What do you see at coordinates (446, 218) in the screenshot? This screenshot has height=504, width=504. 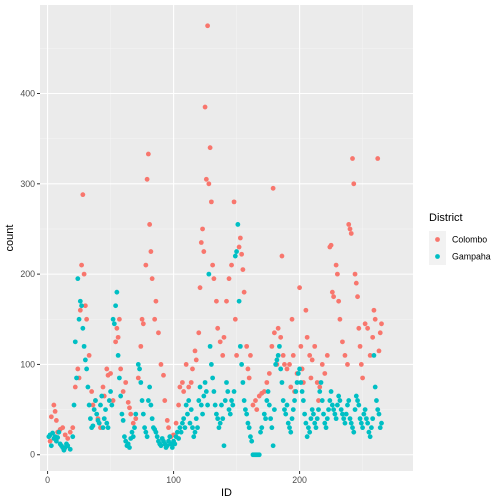 I see `legend-title: District` at bounding box center [446, 218].